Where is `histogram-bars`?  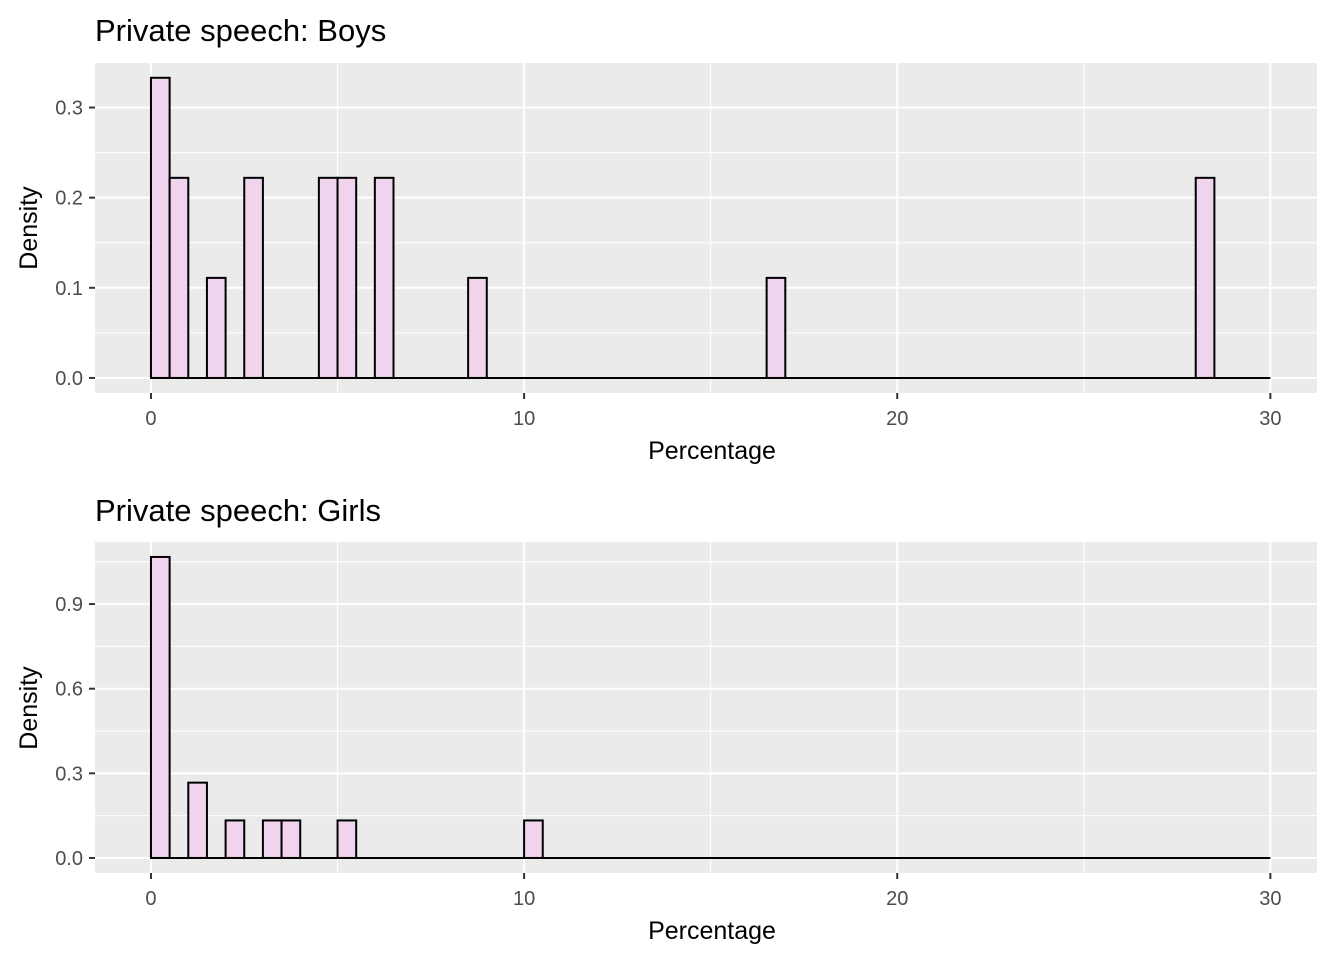
histogram-bars is located at coordinates (346, 707).